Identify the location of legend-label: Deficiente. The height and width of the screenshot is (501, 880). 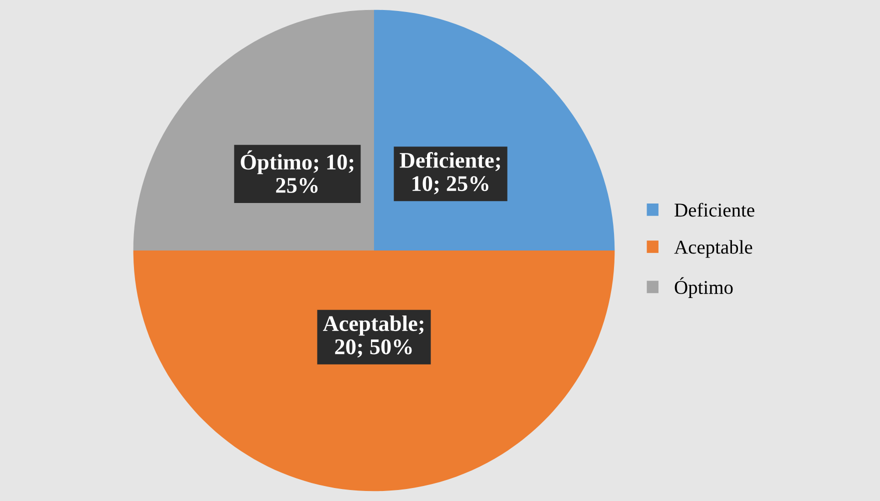
(714, 209).